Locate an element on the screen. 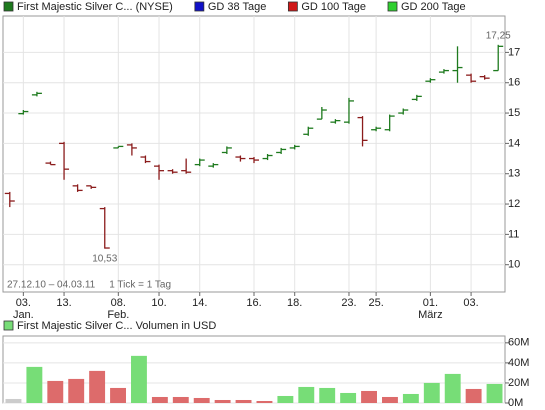 This screenshot has width=545, height=410. annotation: 27.12.10 – 04.03.11 is located at coordinates (51, 285).